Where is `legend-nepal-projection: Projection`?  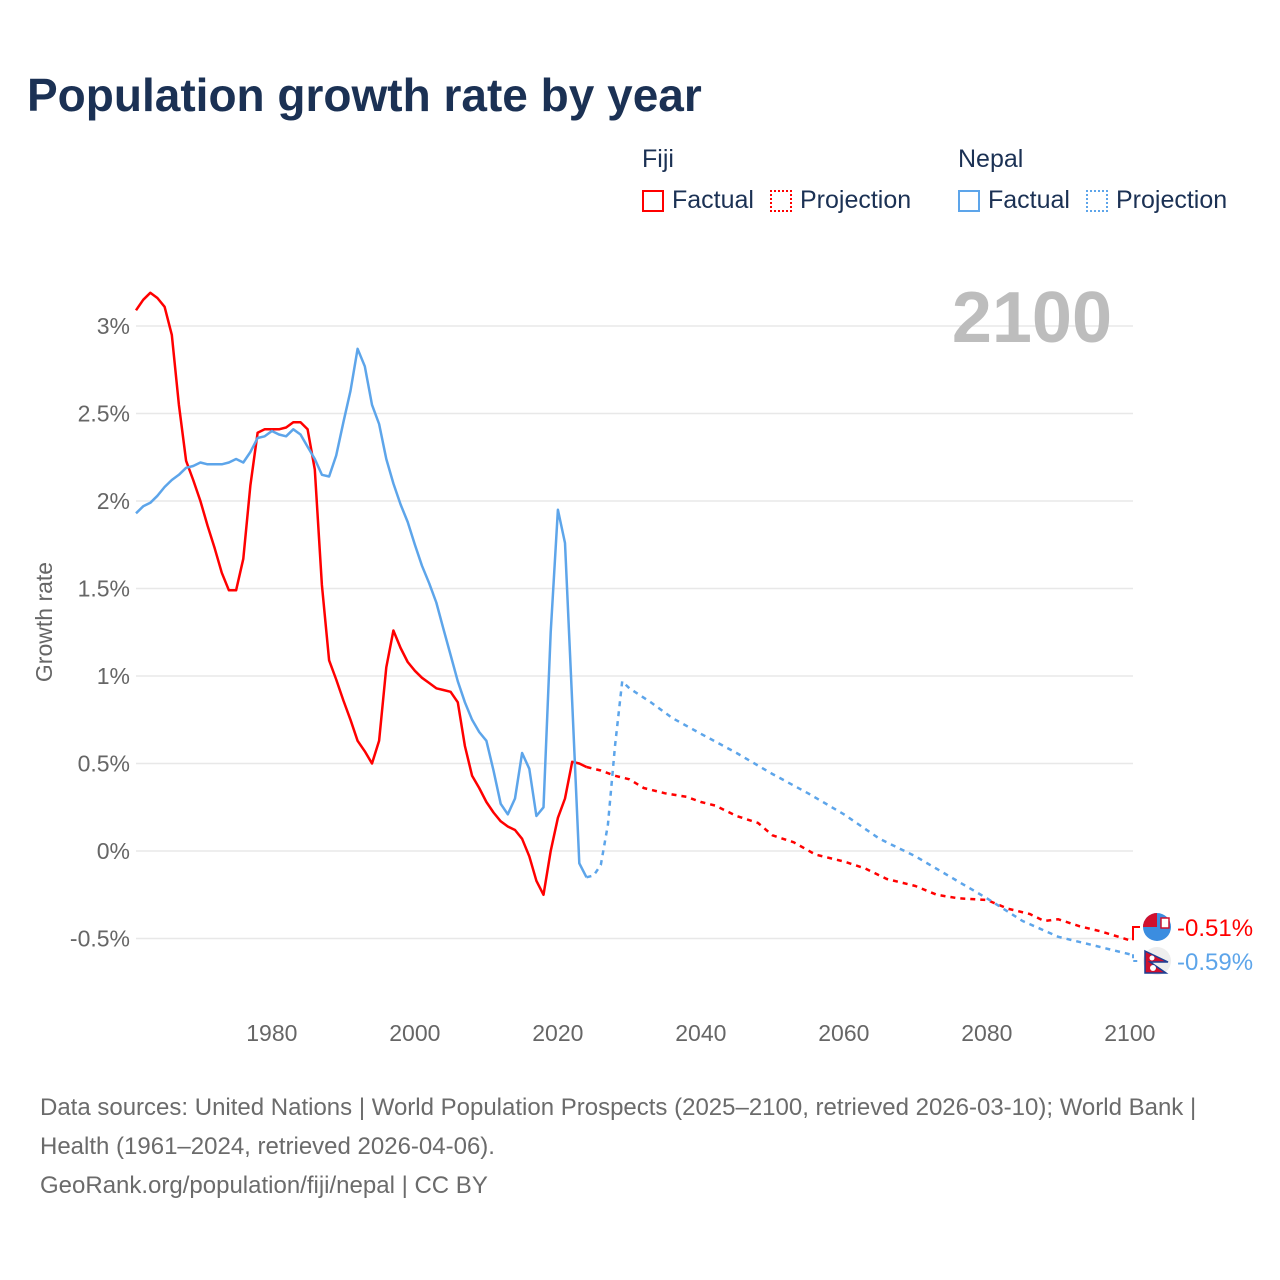 legend-nepal-projection: Projection is located at coordinates (1156, 200).